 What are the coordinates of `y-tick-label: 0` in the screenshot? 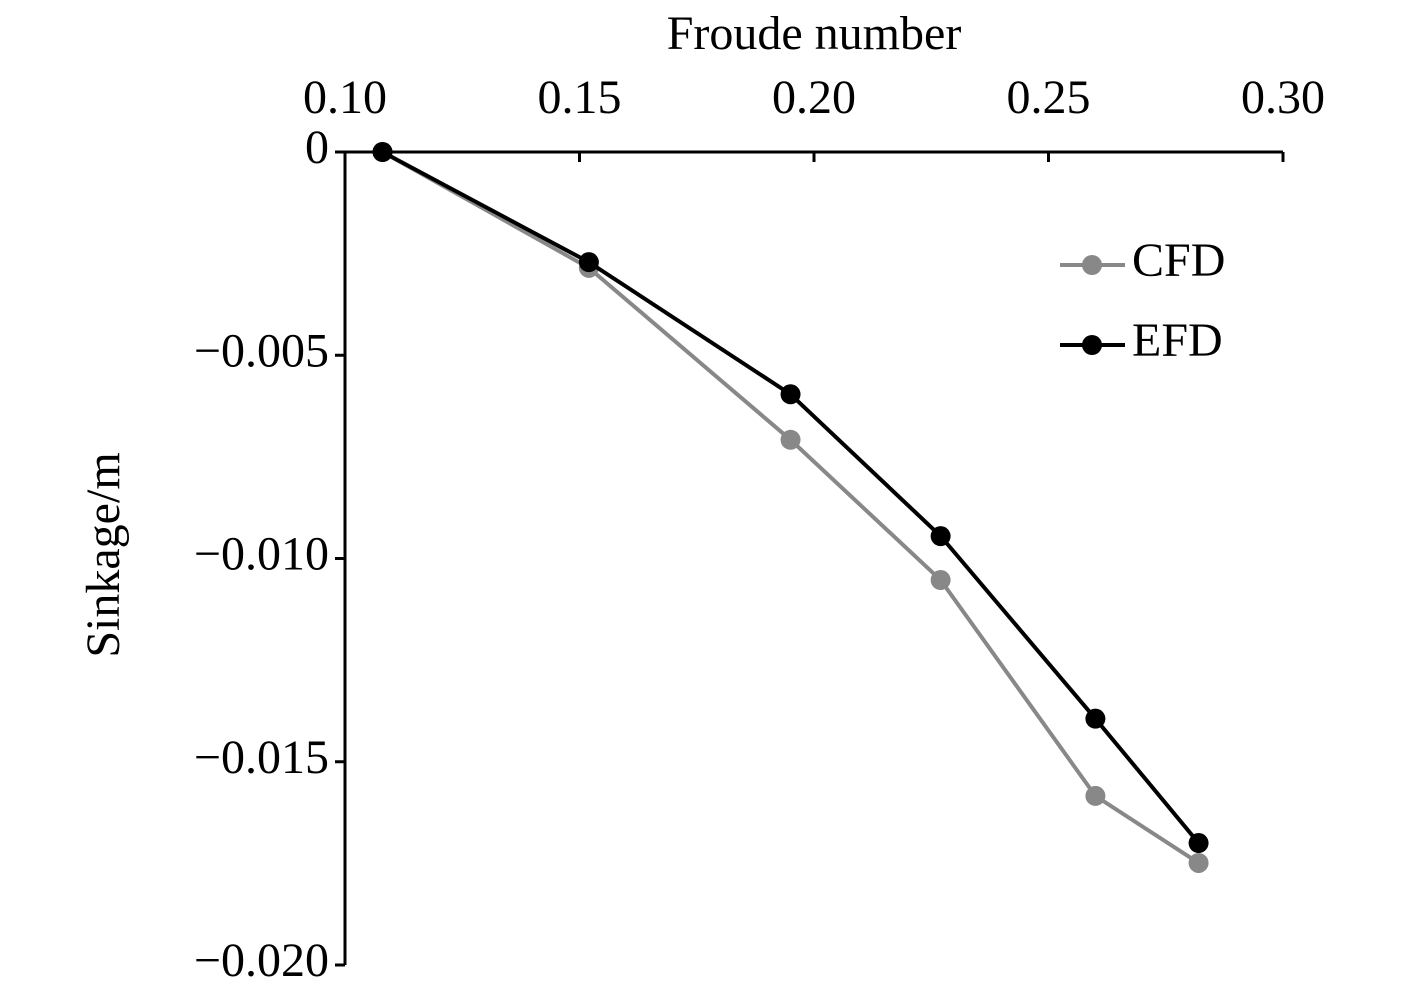 It's located at (317, 147).